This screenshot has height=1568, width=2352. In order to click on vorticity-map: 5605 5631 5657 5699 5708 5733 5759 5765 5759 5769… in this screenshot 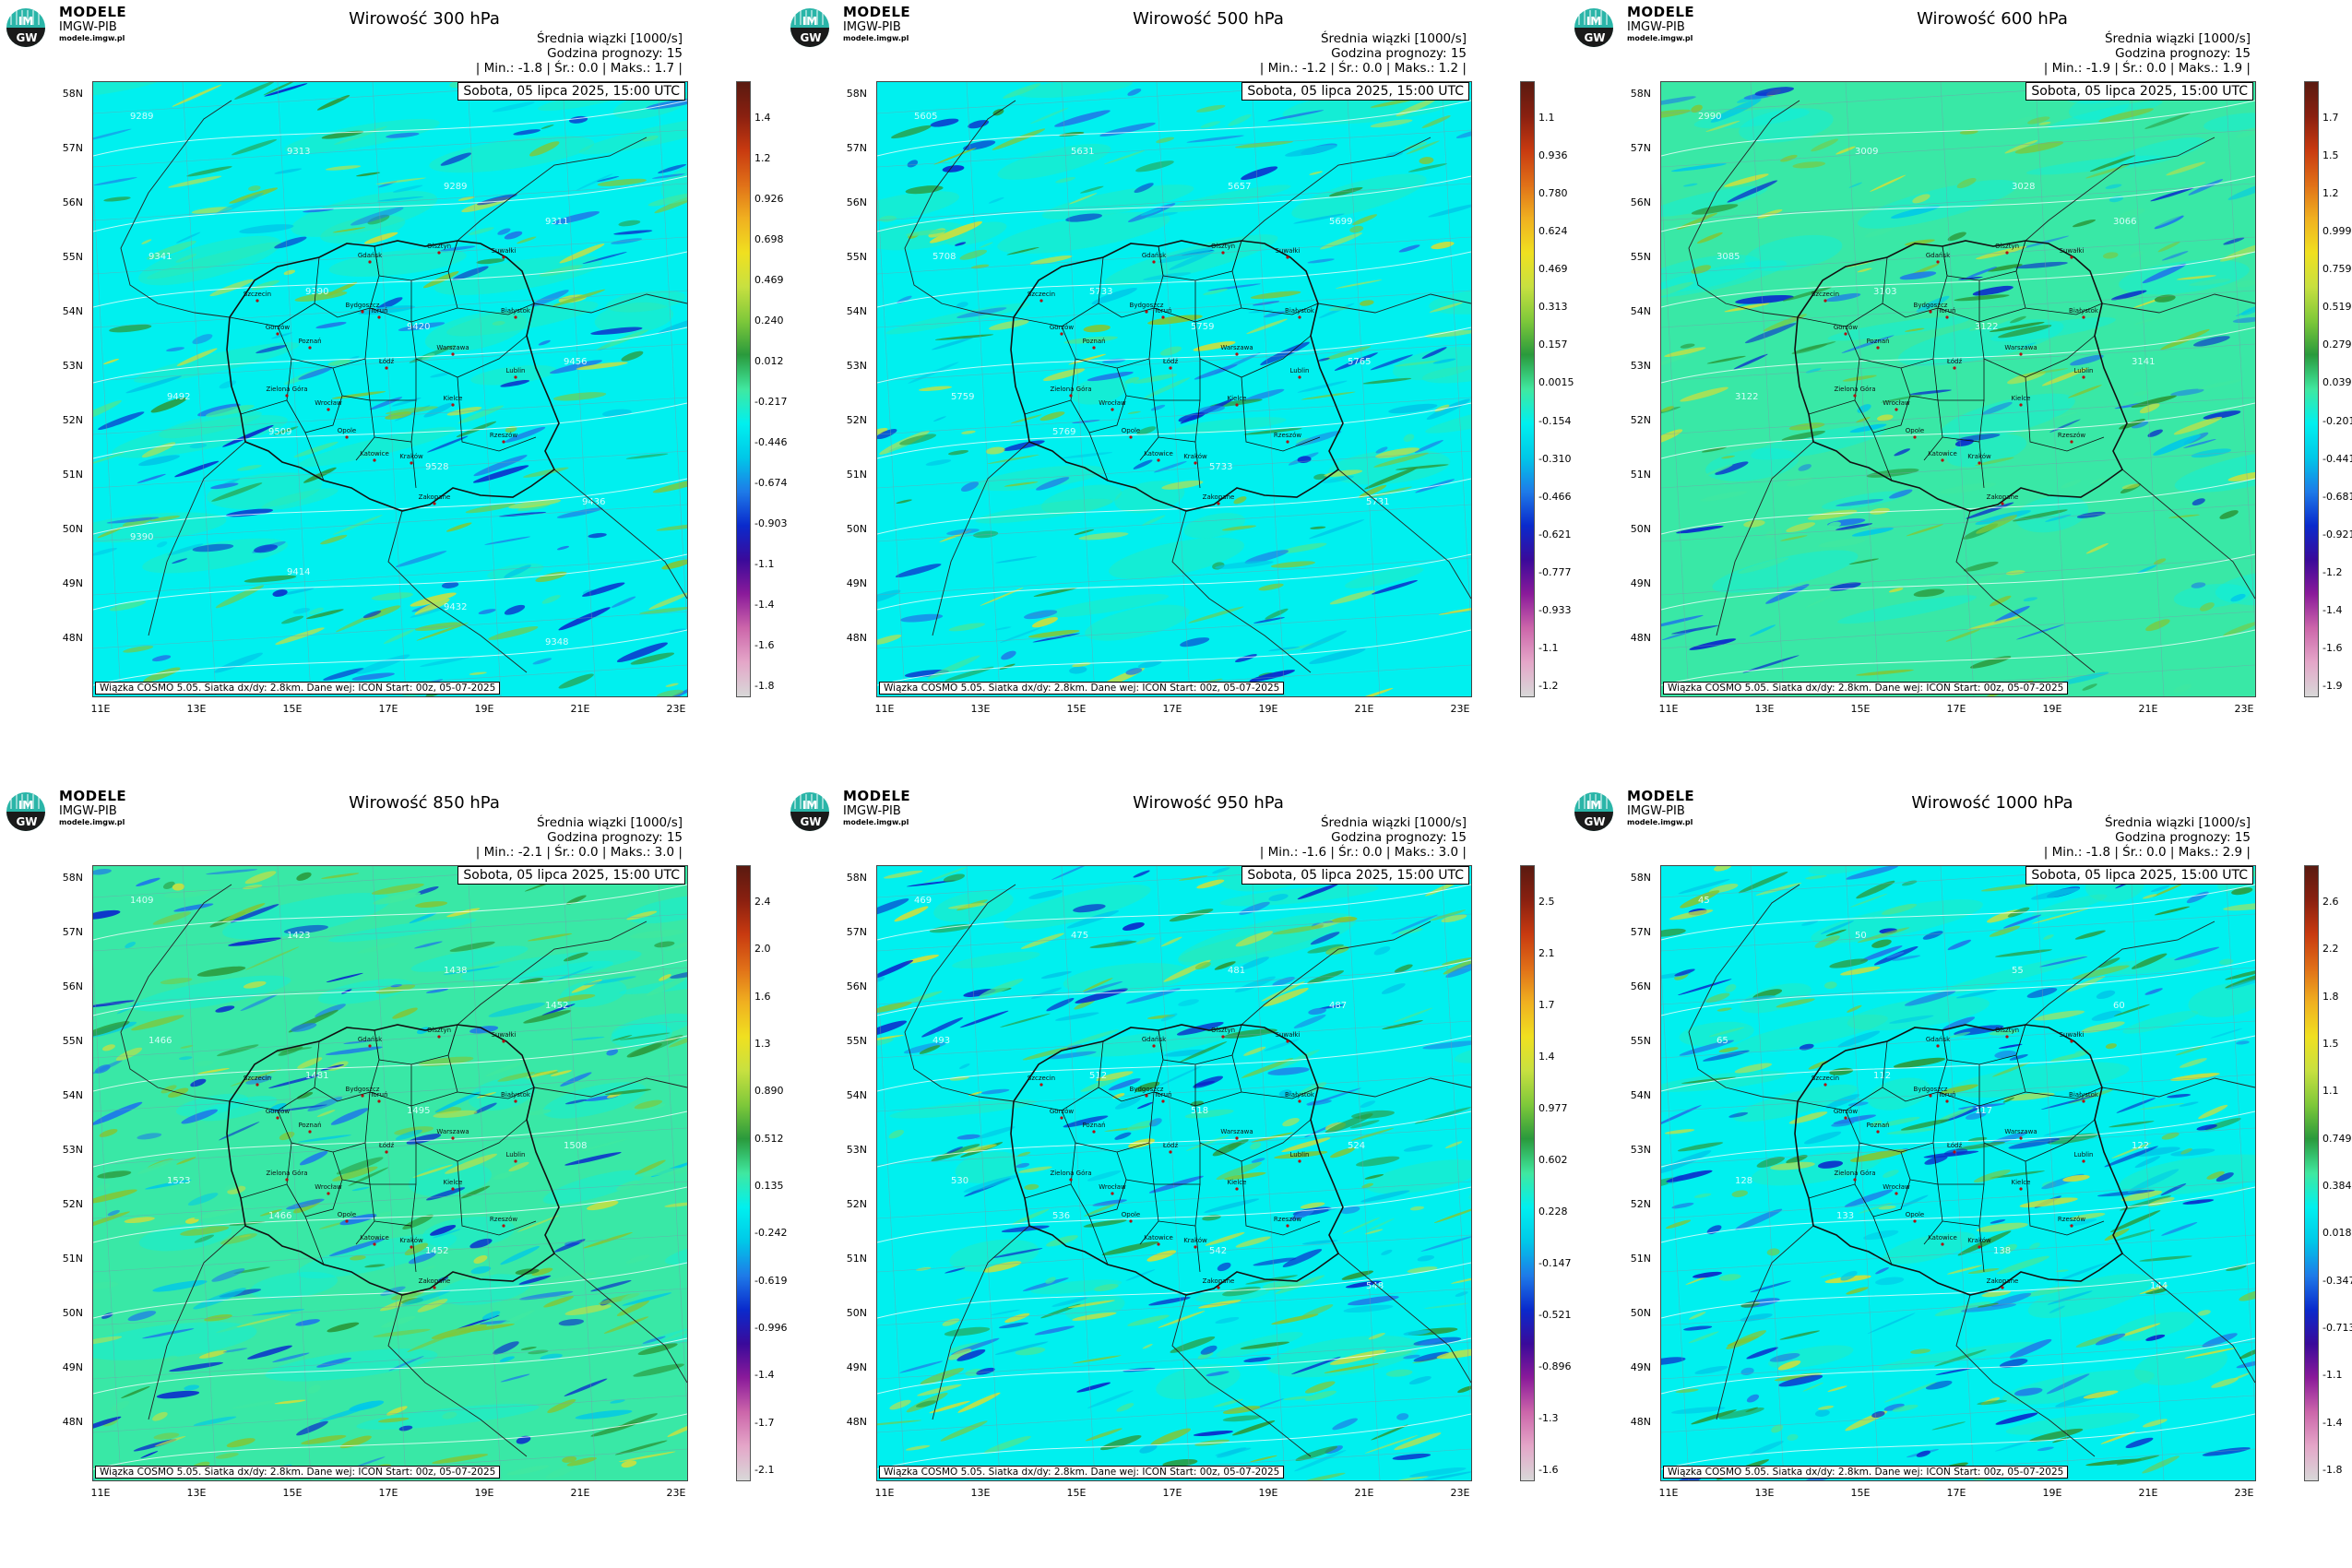, I will do `click(1174, 389)`.